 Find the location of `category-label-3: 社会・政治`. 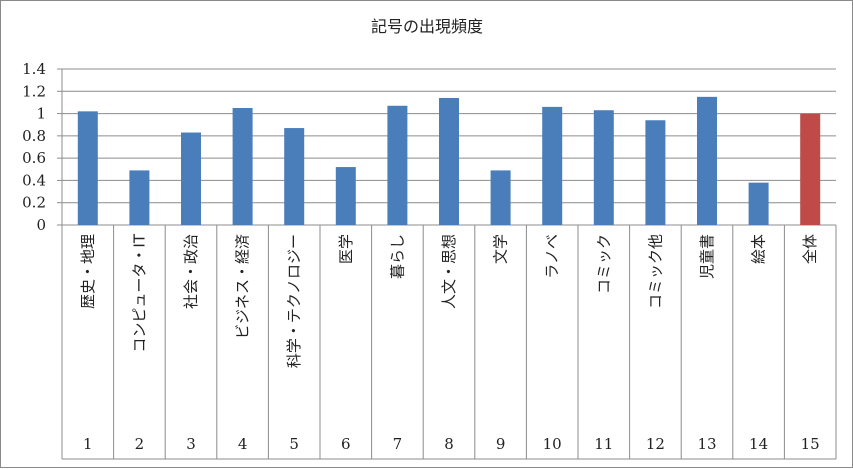

category-label-3: 社会・政治 is located at coordinates (191, 271).